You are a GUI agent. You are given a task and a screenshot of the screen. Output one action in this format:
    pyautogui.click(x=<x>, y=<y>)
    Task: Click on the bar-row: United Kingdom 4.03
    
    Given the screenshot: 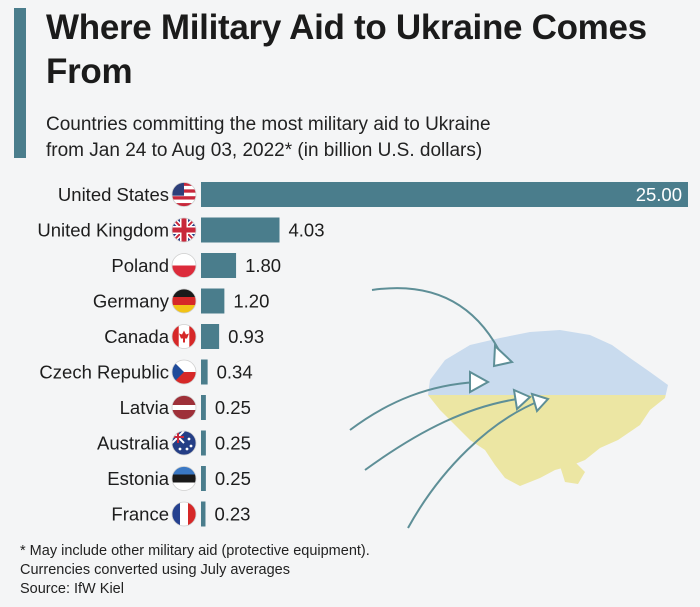 What is the action you would take?
    pyautogui.click(x=181, y=230)
    